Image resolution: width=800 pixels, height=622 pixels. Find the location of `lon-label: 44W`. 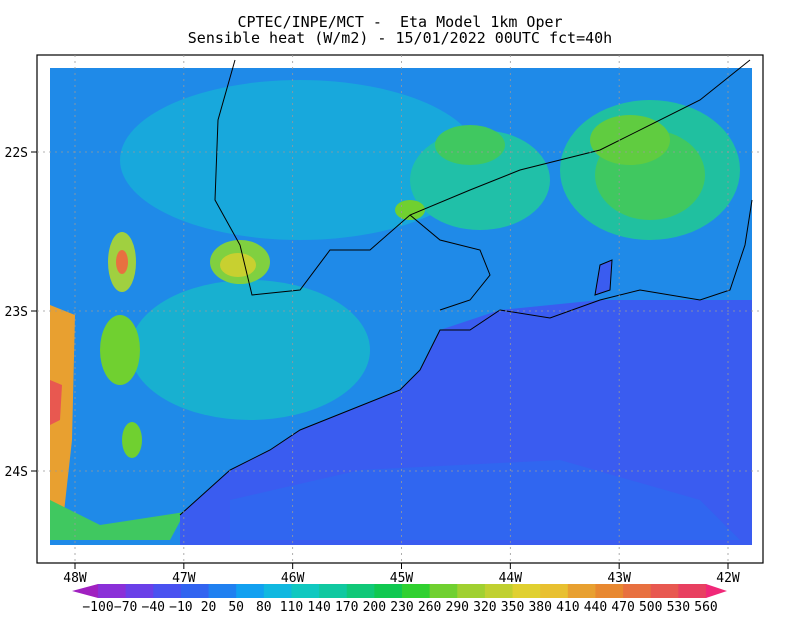

lon-label: 44W is located at coordinates (511, 578).